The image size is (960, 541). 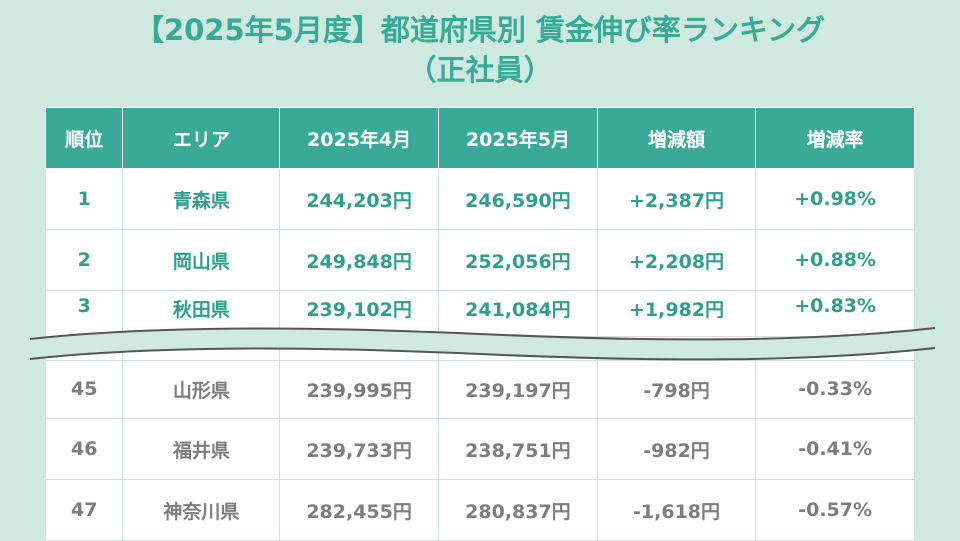 I want to click on rank-cell: 2, so click(x=84, y=260).